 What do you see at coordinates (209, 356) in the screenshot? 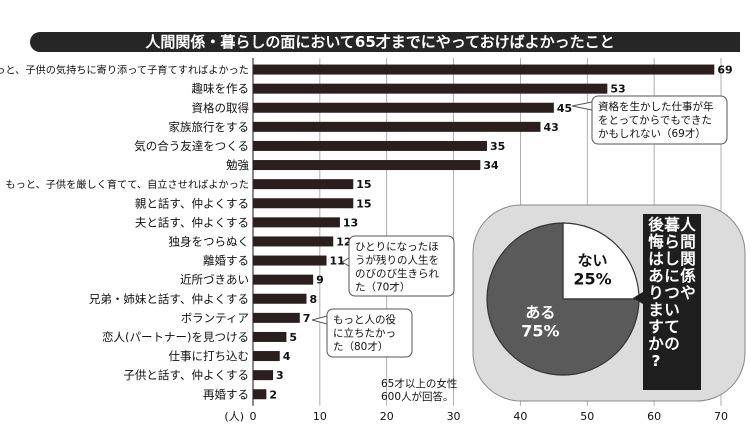
I see `category-label: 仕事に打ち込む` at bounding box center [209, 356].